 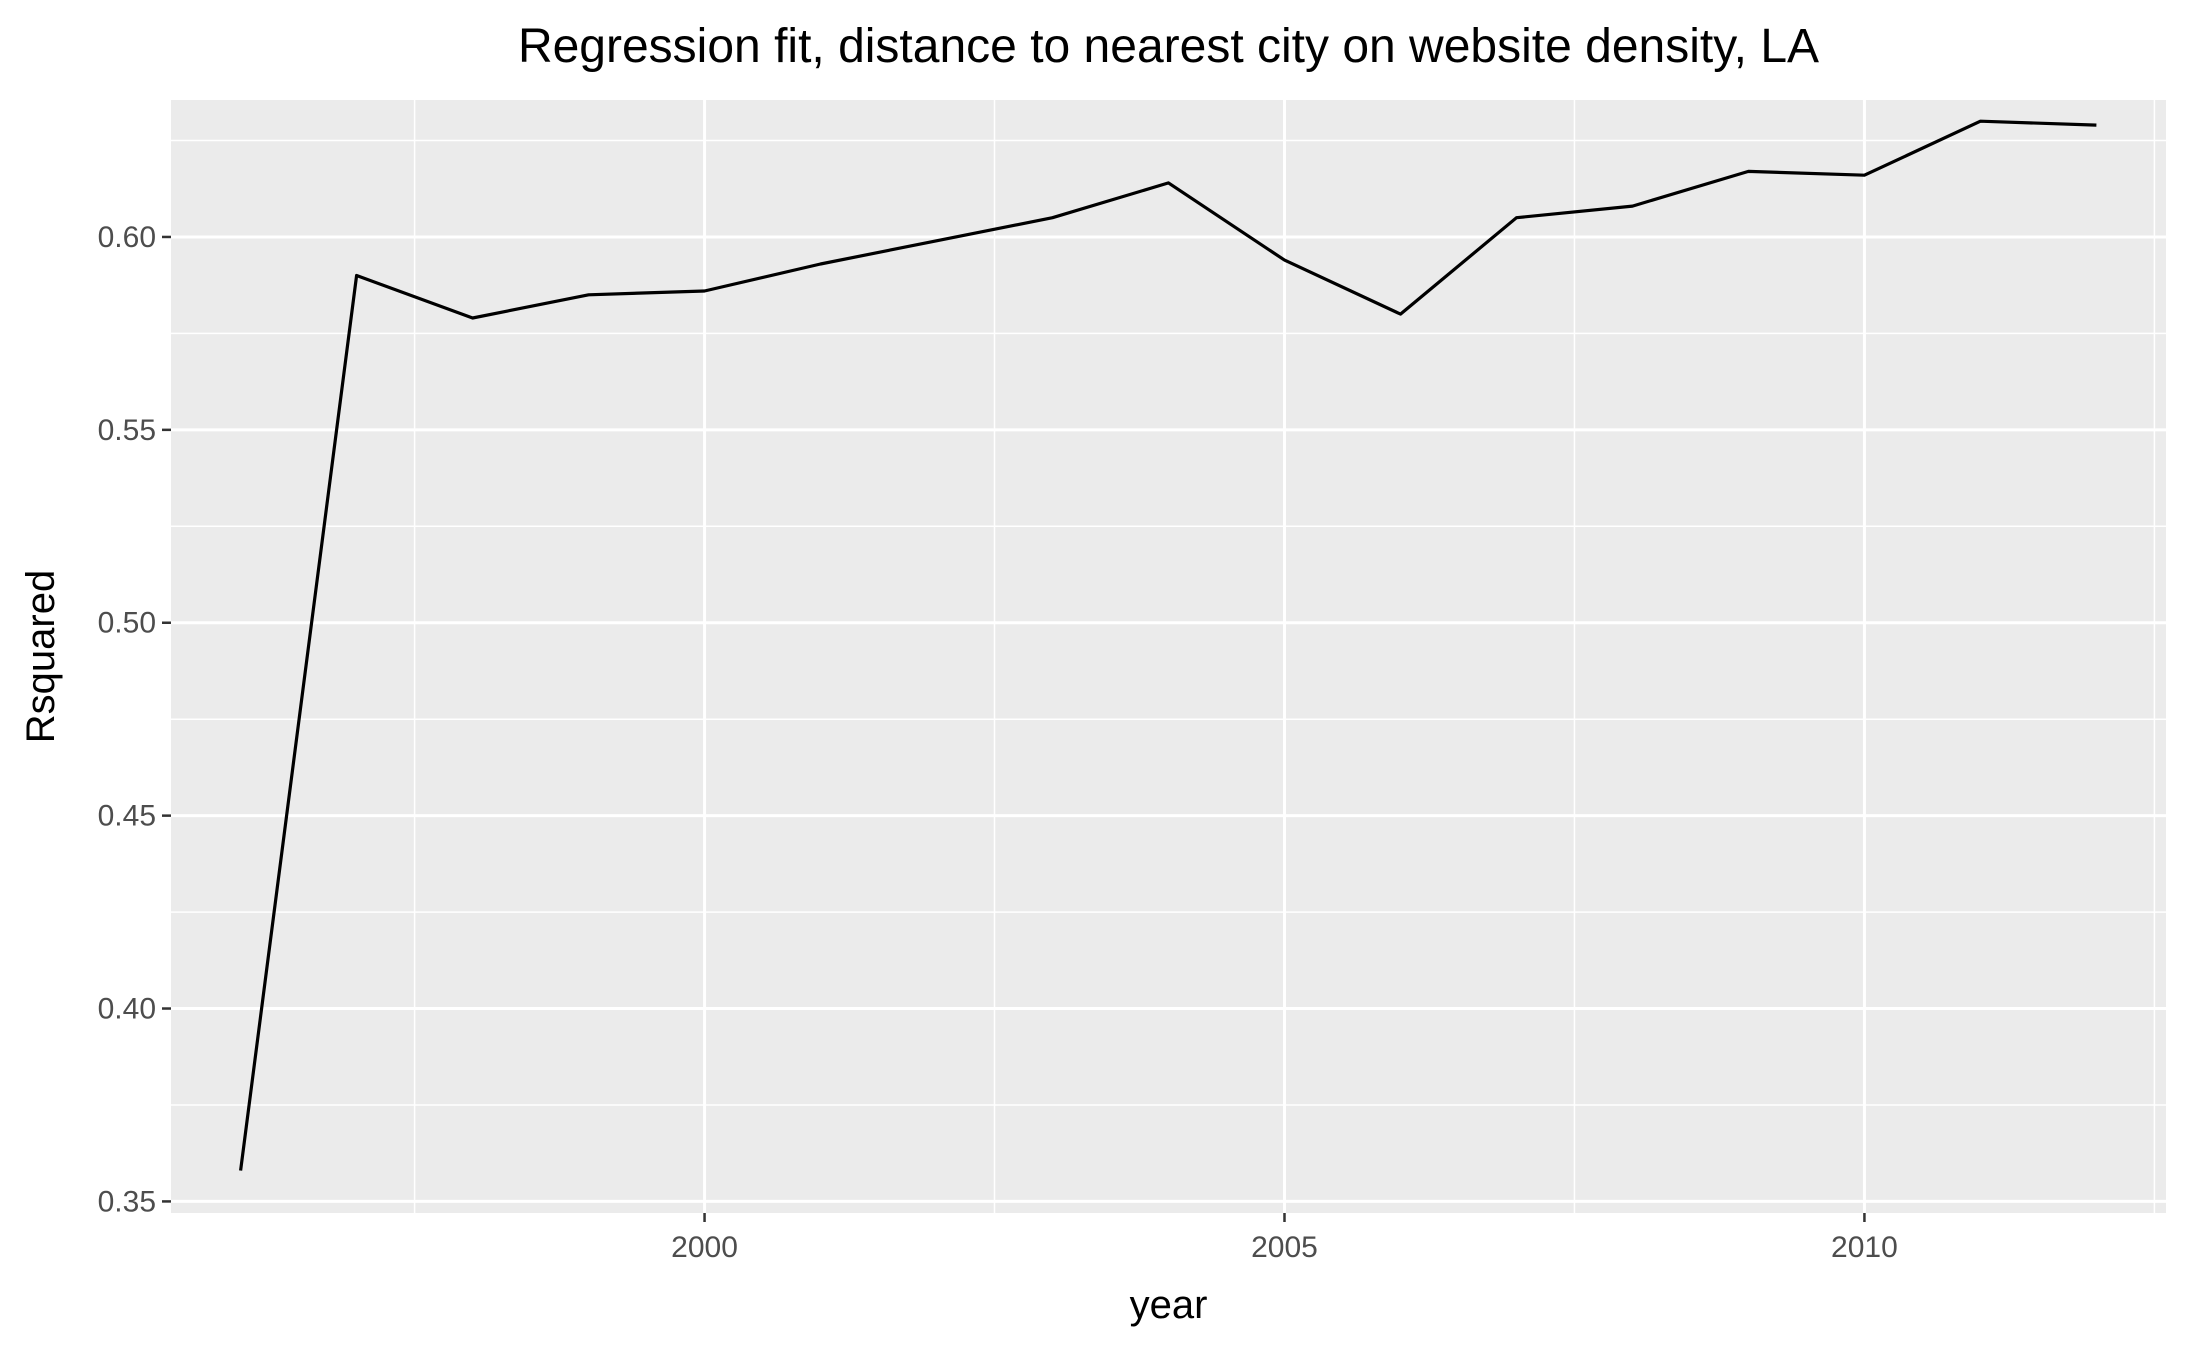 I want to click on y-tick-label: 0.35, so click(x=127, y=1201).